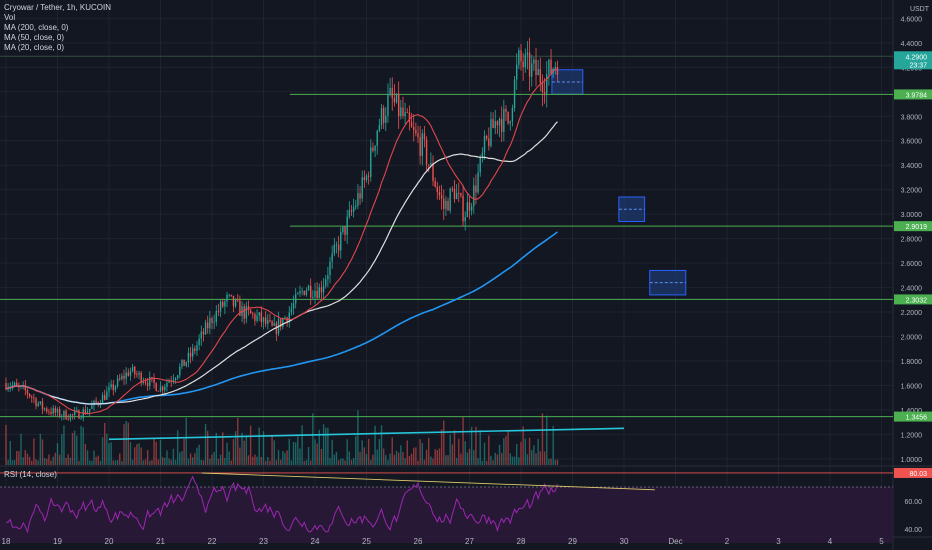  I want to click on ma20-legend: MA (20, close, 0), so click(34, 47).